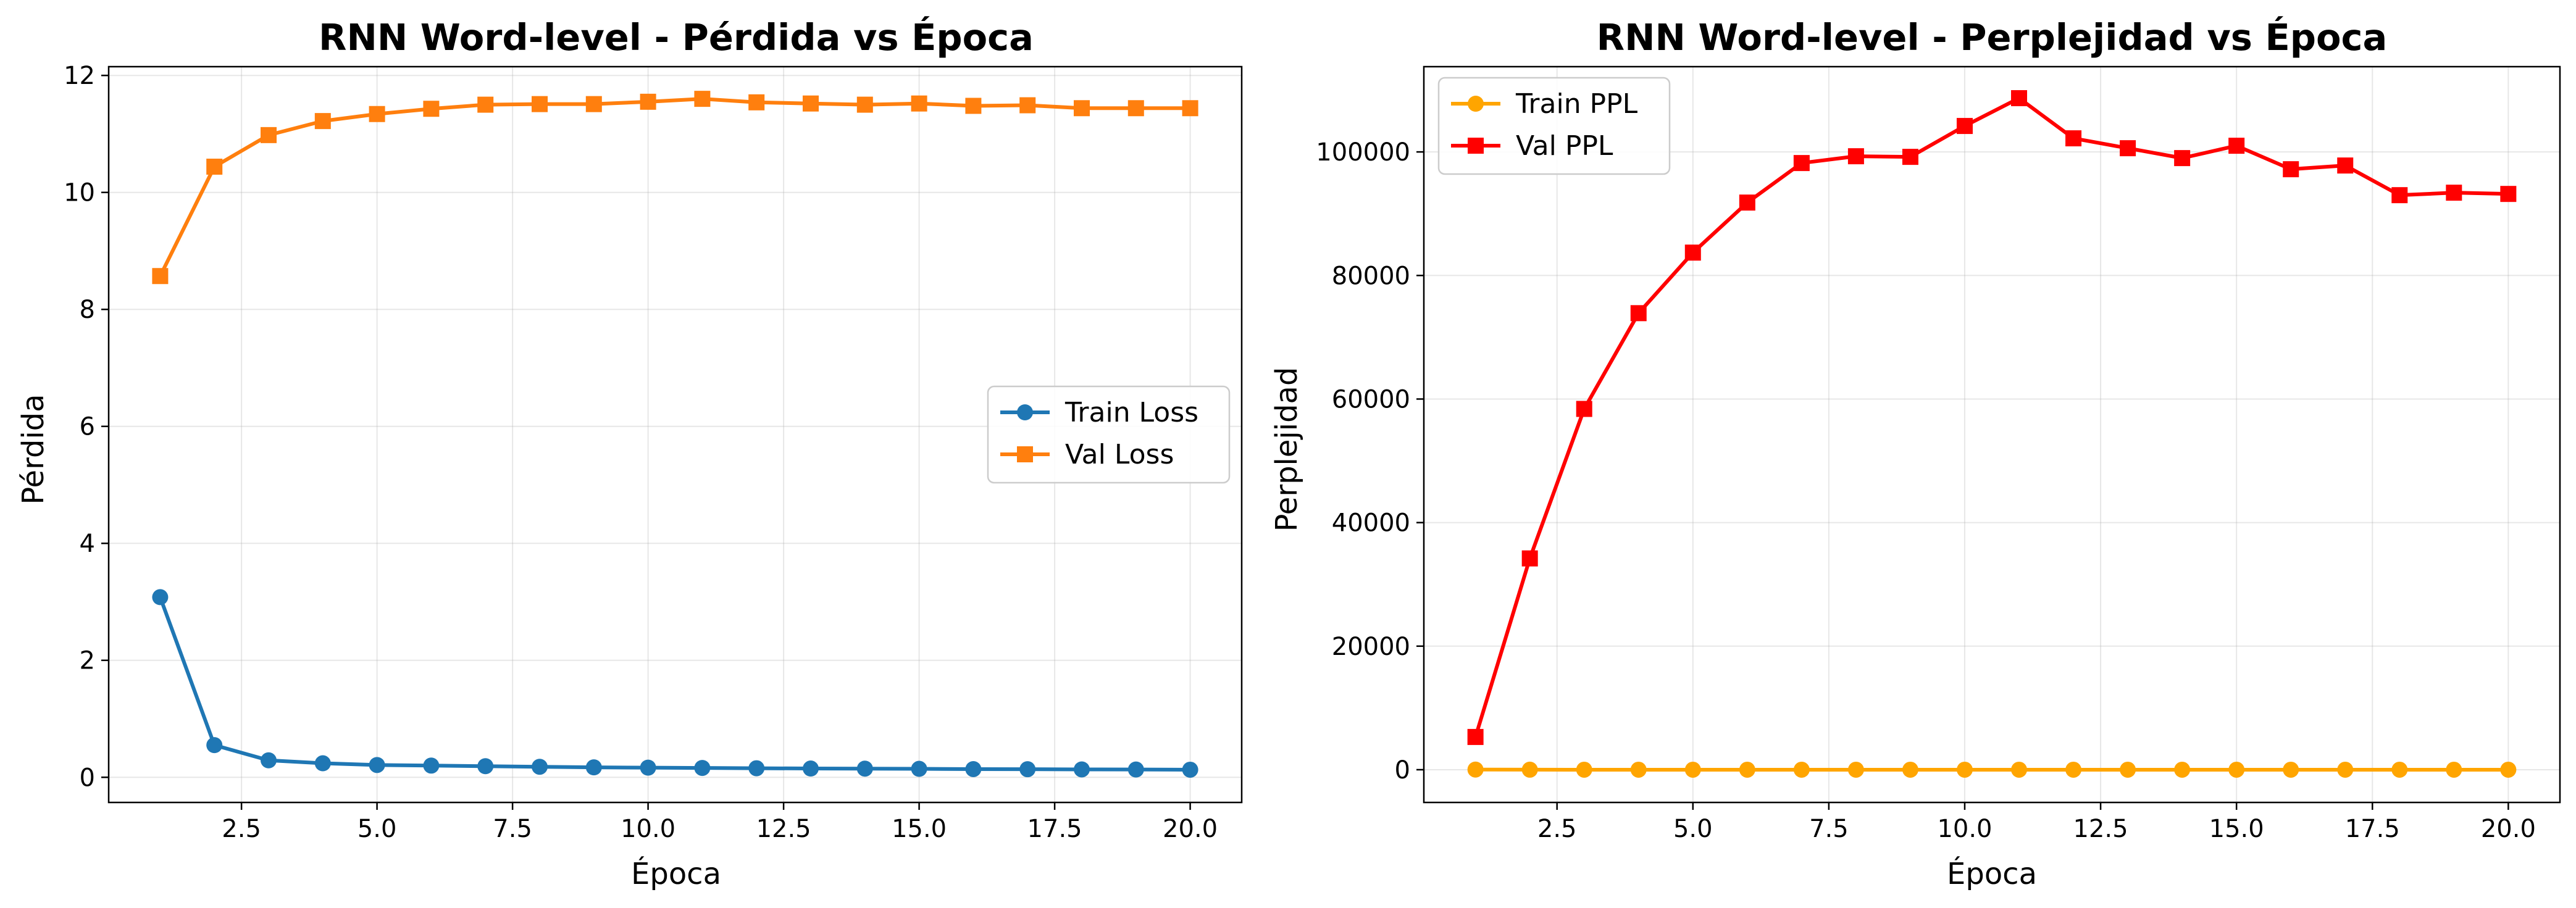 The height and width of the screenshot is (908, 2576). What do you see at coordinates (1371, 400) in the screenshot?
I see `y-tick-label: 60000` at bounding box center [1371, 400].